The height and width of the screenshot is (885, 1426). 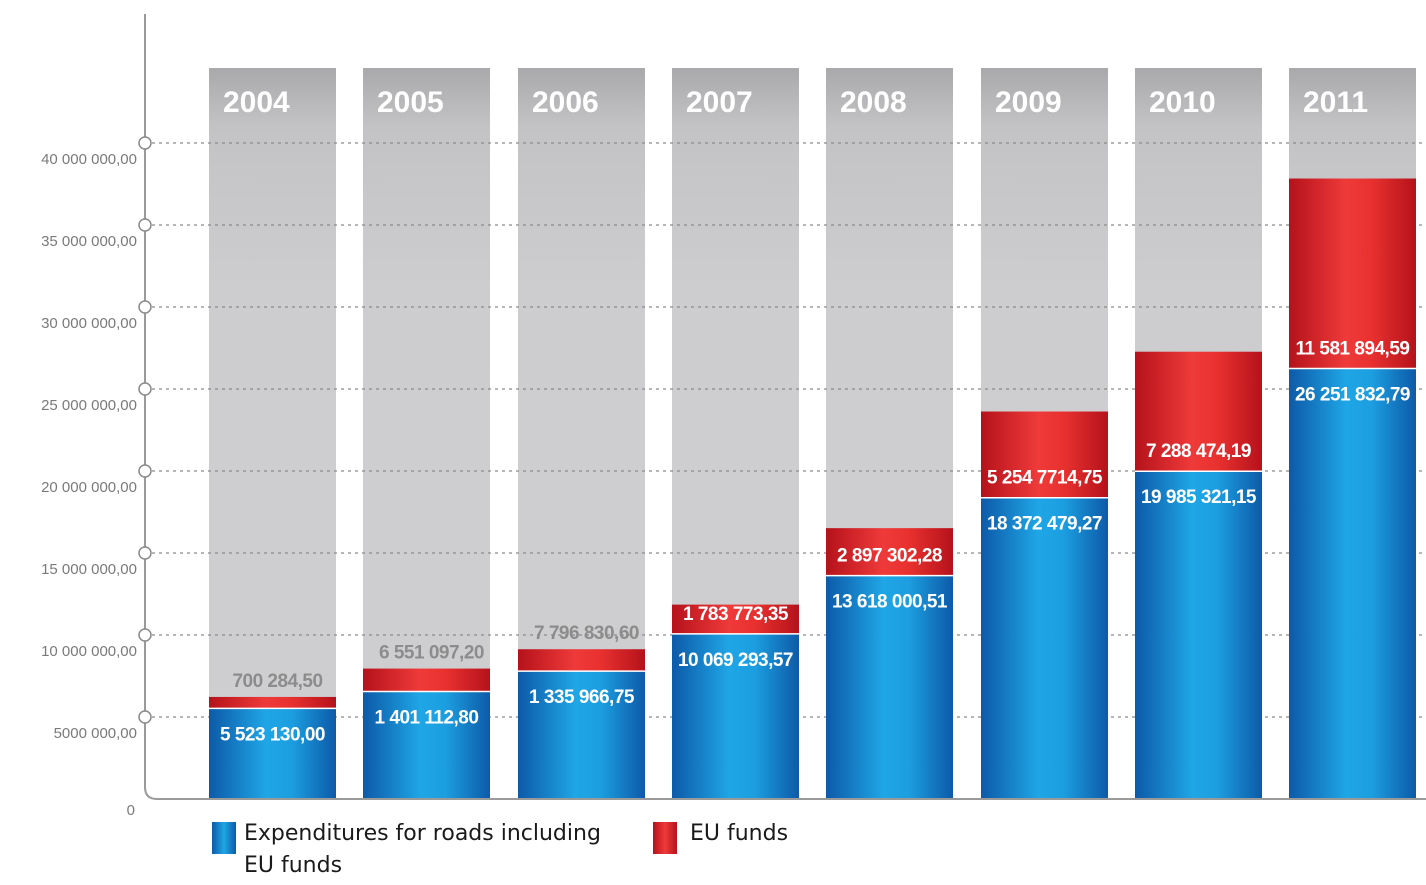 I want to click on bar-eu-funds-2009, so click(x=1044, y=454).